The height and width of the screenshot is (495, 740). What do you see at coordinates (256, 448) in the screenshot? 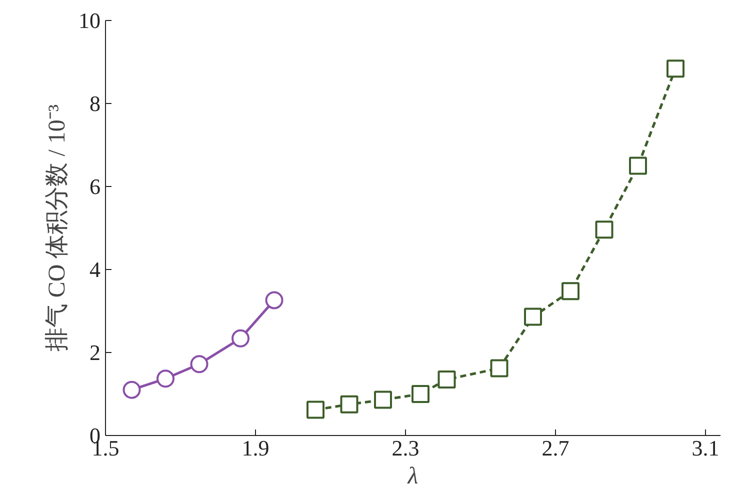
I see `x-tick-label: 1.9` at bounding box center [256, 448].